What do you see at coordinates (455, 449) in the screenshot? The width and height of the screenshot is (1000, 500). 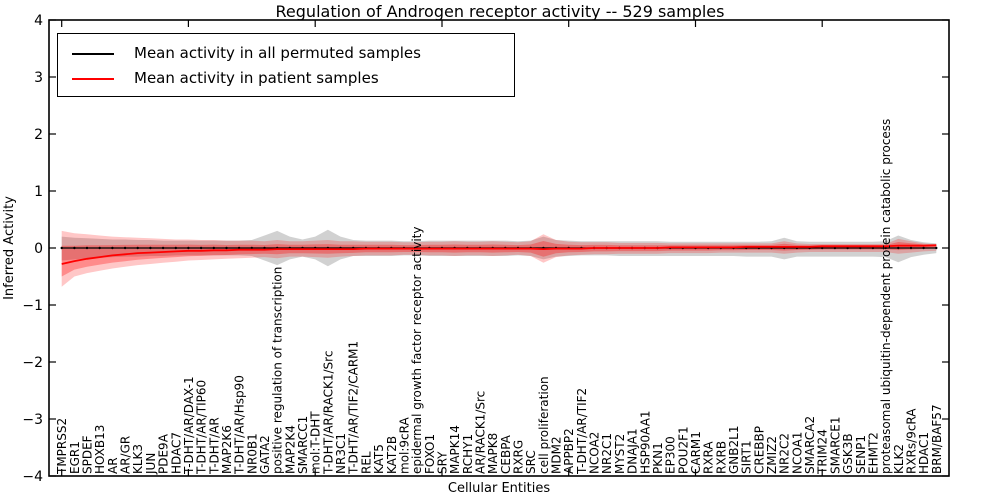 I see `x-category-label: MAPK14` at bounding box center [455, 449].